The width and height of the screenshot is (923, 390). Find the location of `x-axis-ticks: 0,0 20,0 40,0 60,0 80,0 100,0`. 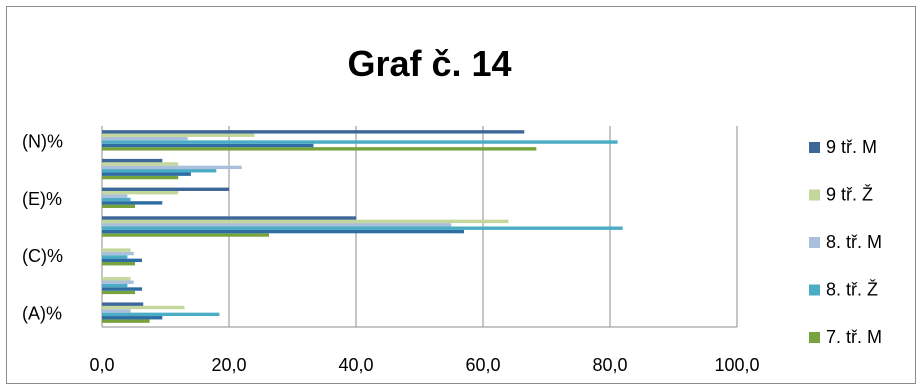

x-axis-ticks: 0,0 20,0 40,0 60,0 80,0 100,0 is located at coordinates (424, 365).